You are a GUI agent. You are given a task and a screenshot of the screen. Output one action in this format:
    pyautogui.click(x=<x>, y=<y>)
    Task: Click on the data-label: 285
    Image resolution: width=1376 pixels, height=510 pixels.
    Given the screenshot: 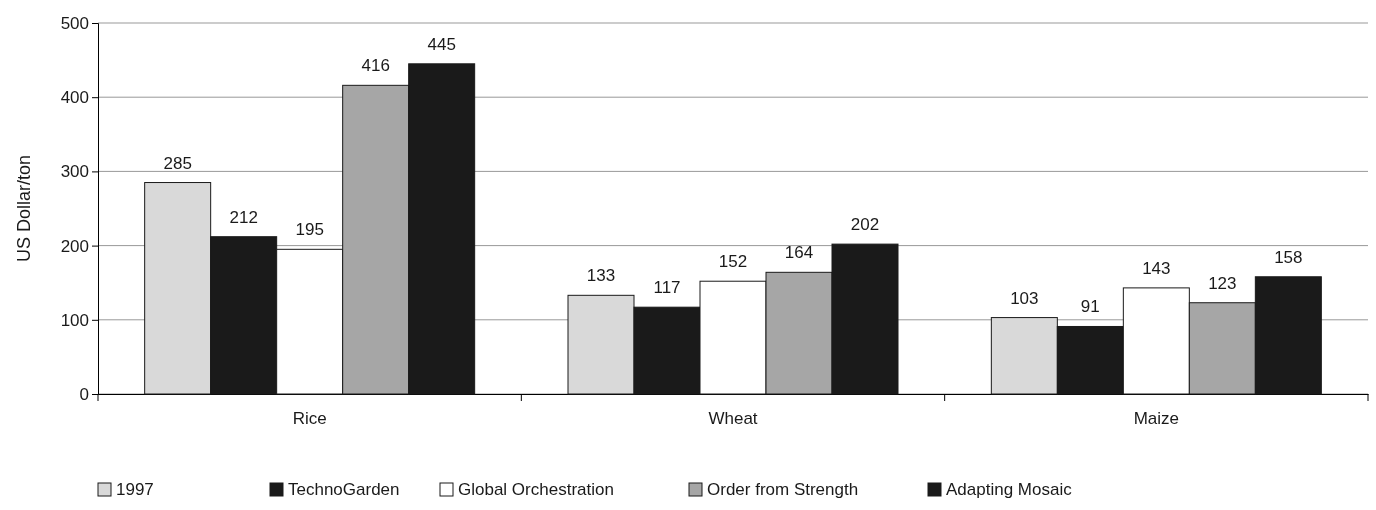 What is the action you would take?
    pyautogui.click(x=177, y=163)
    